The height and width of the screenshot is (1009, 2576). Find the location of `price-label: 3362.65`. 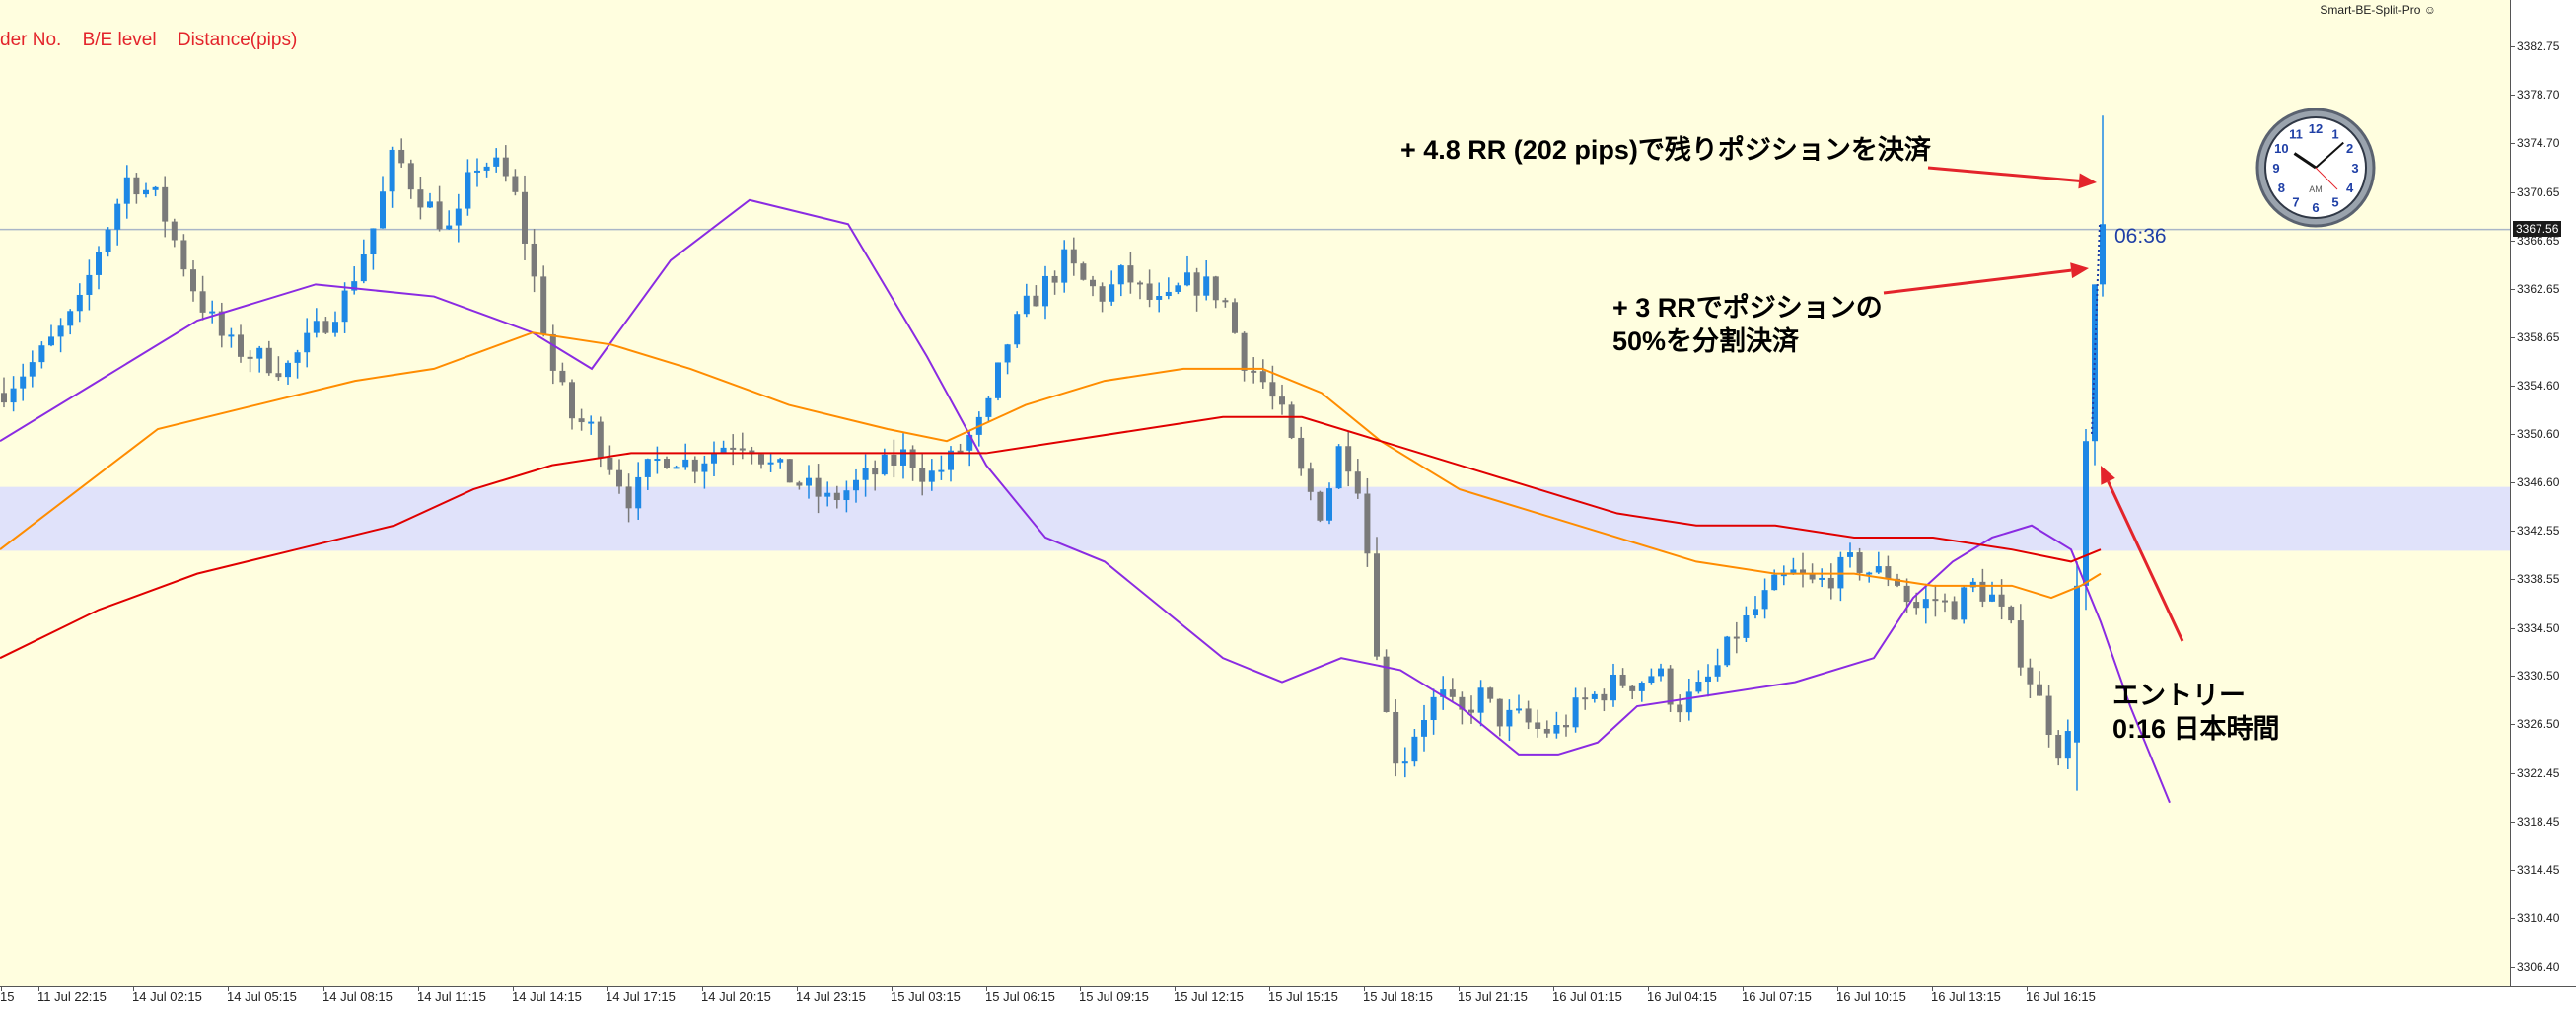

price-label: 3362.65 is located at coordinates (2538, 289).